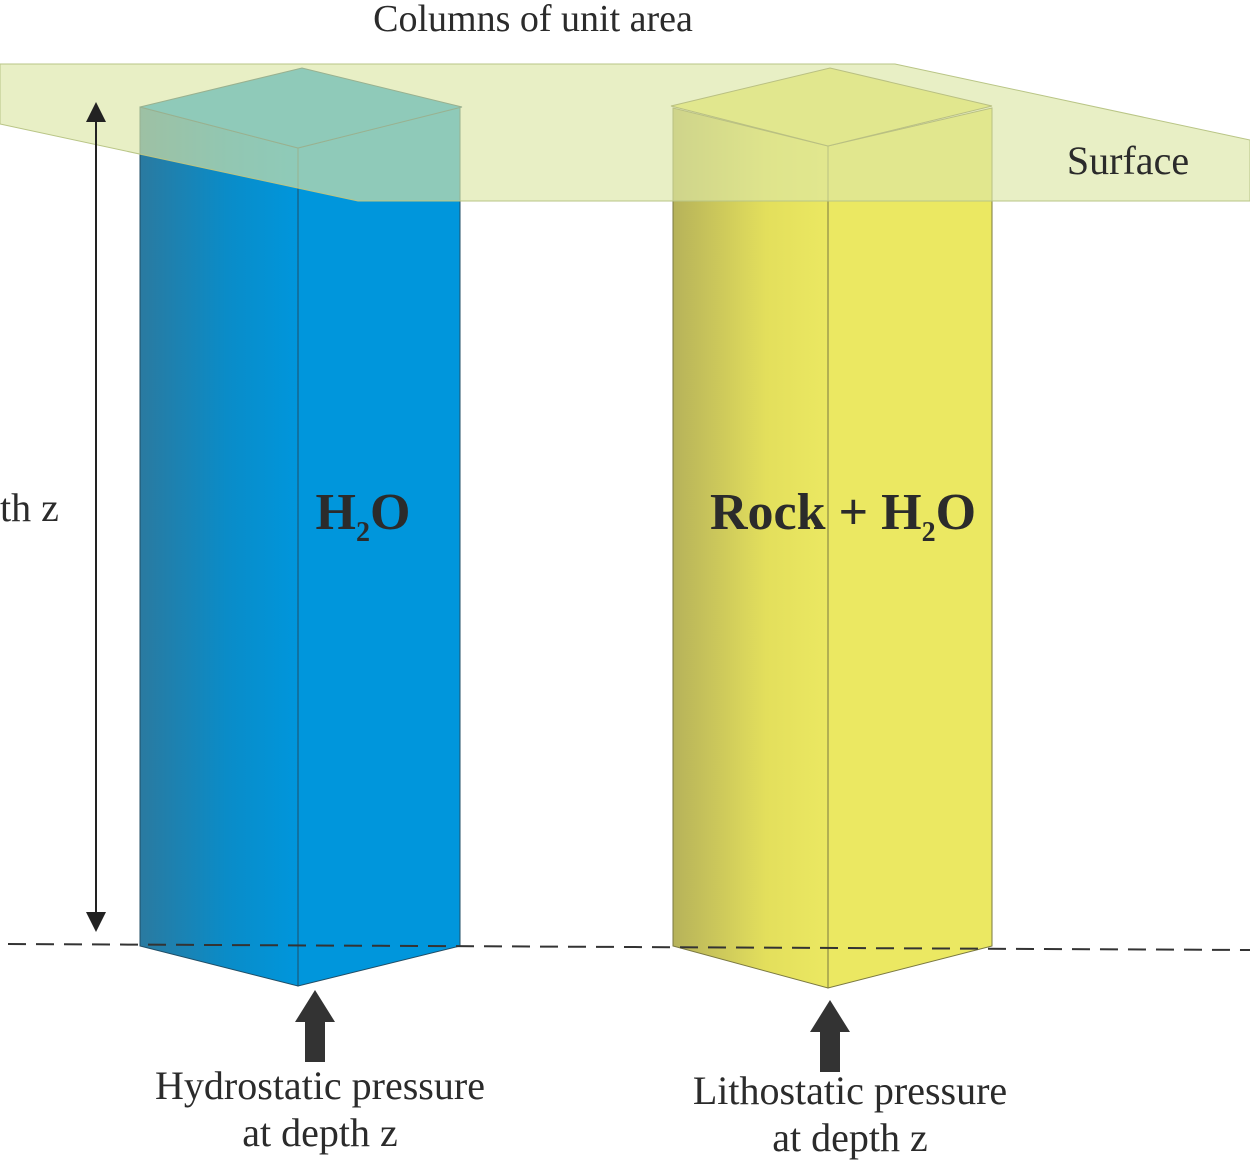  I want to click on diagram-title: Columns of unit area, so click(533, 20).